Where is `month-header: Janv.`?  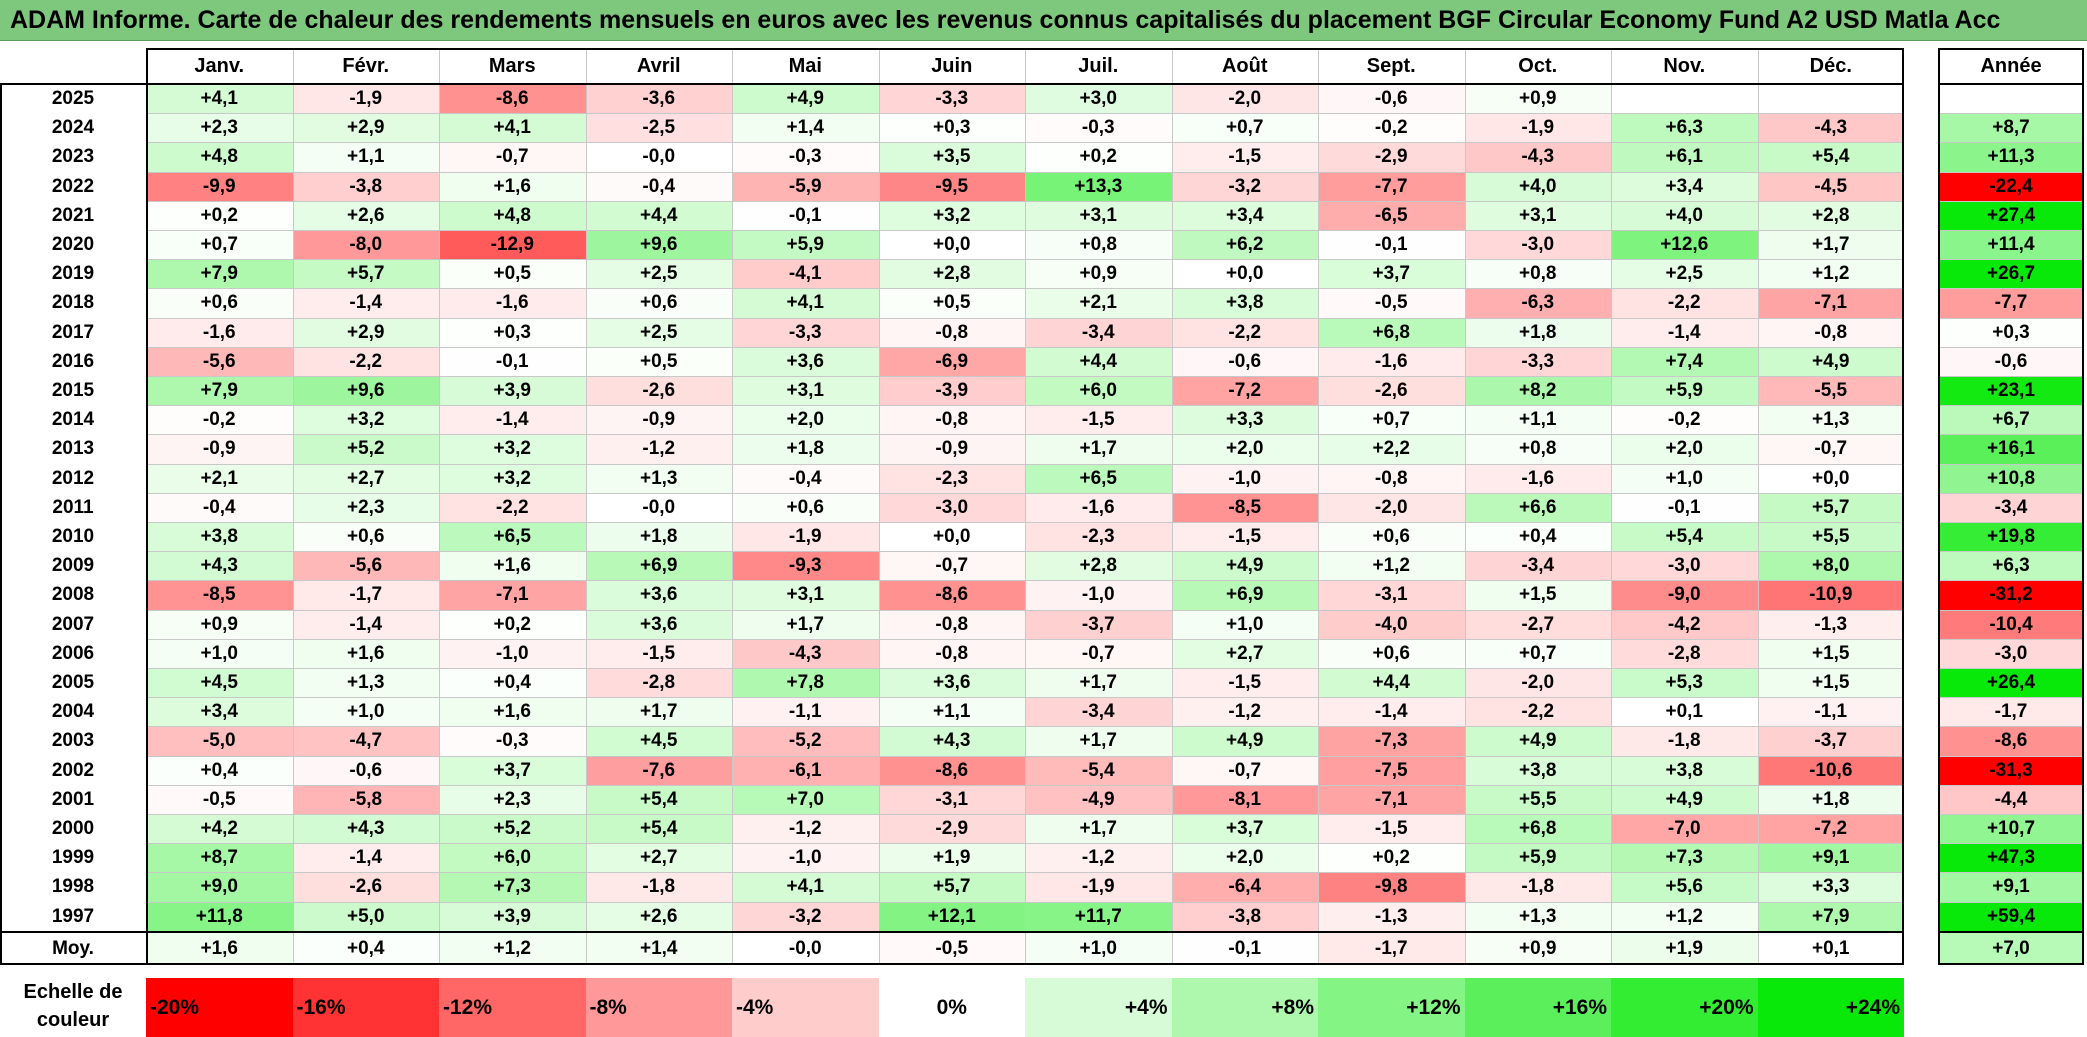
month-header: Janv. is located at coordinates (219, 66).